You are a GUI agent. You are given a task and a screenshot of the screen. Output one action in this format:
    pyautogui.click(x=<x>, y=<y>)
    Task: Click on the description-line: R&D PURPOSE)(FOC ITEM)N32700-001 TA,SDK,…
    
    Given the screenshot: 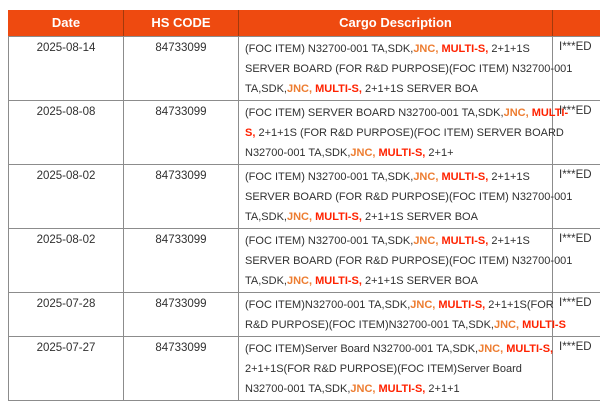 What is the action you would take?
    pyautogui.click(x=405, y=325)
    